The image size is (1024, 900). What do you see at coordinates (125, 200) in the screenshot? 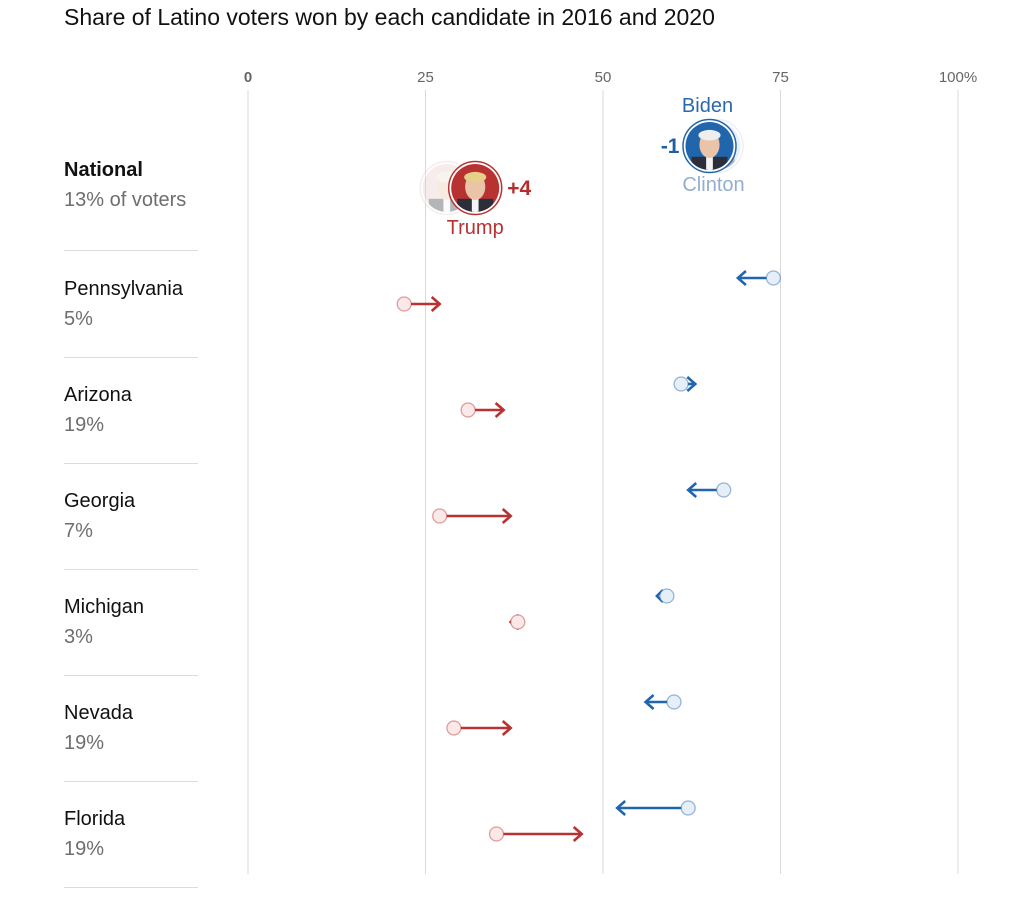
I see `national-share: 13% of voters` at bounding box center [125, 200].